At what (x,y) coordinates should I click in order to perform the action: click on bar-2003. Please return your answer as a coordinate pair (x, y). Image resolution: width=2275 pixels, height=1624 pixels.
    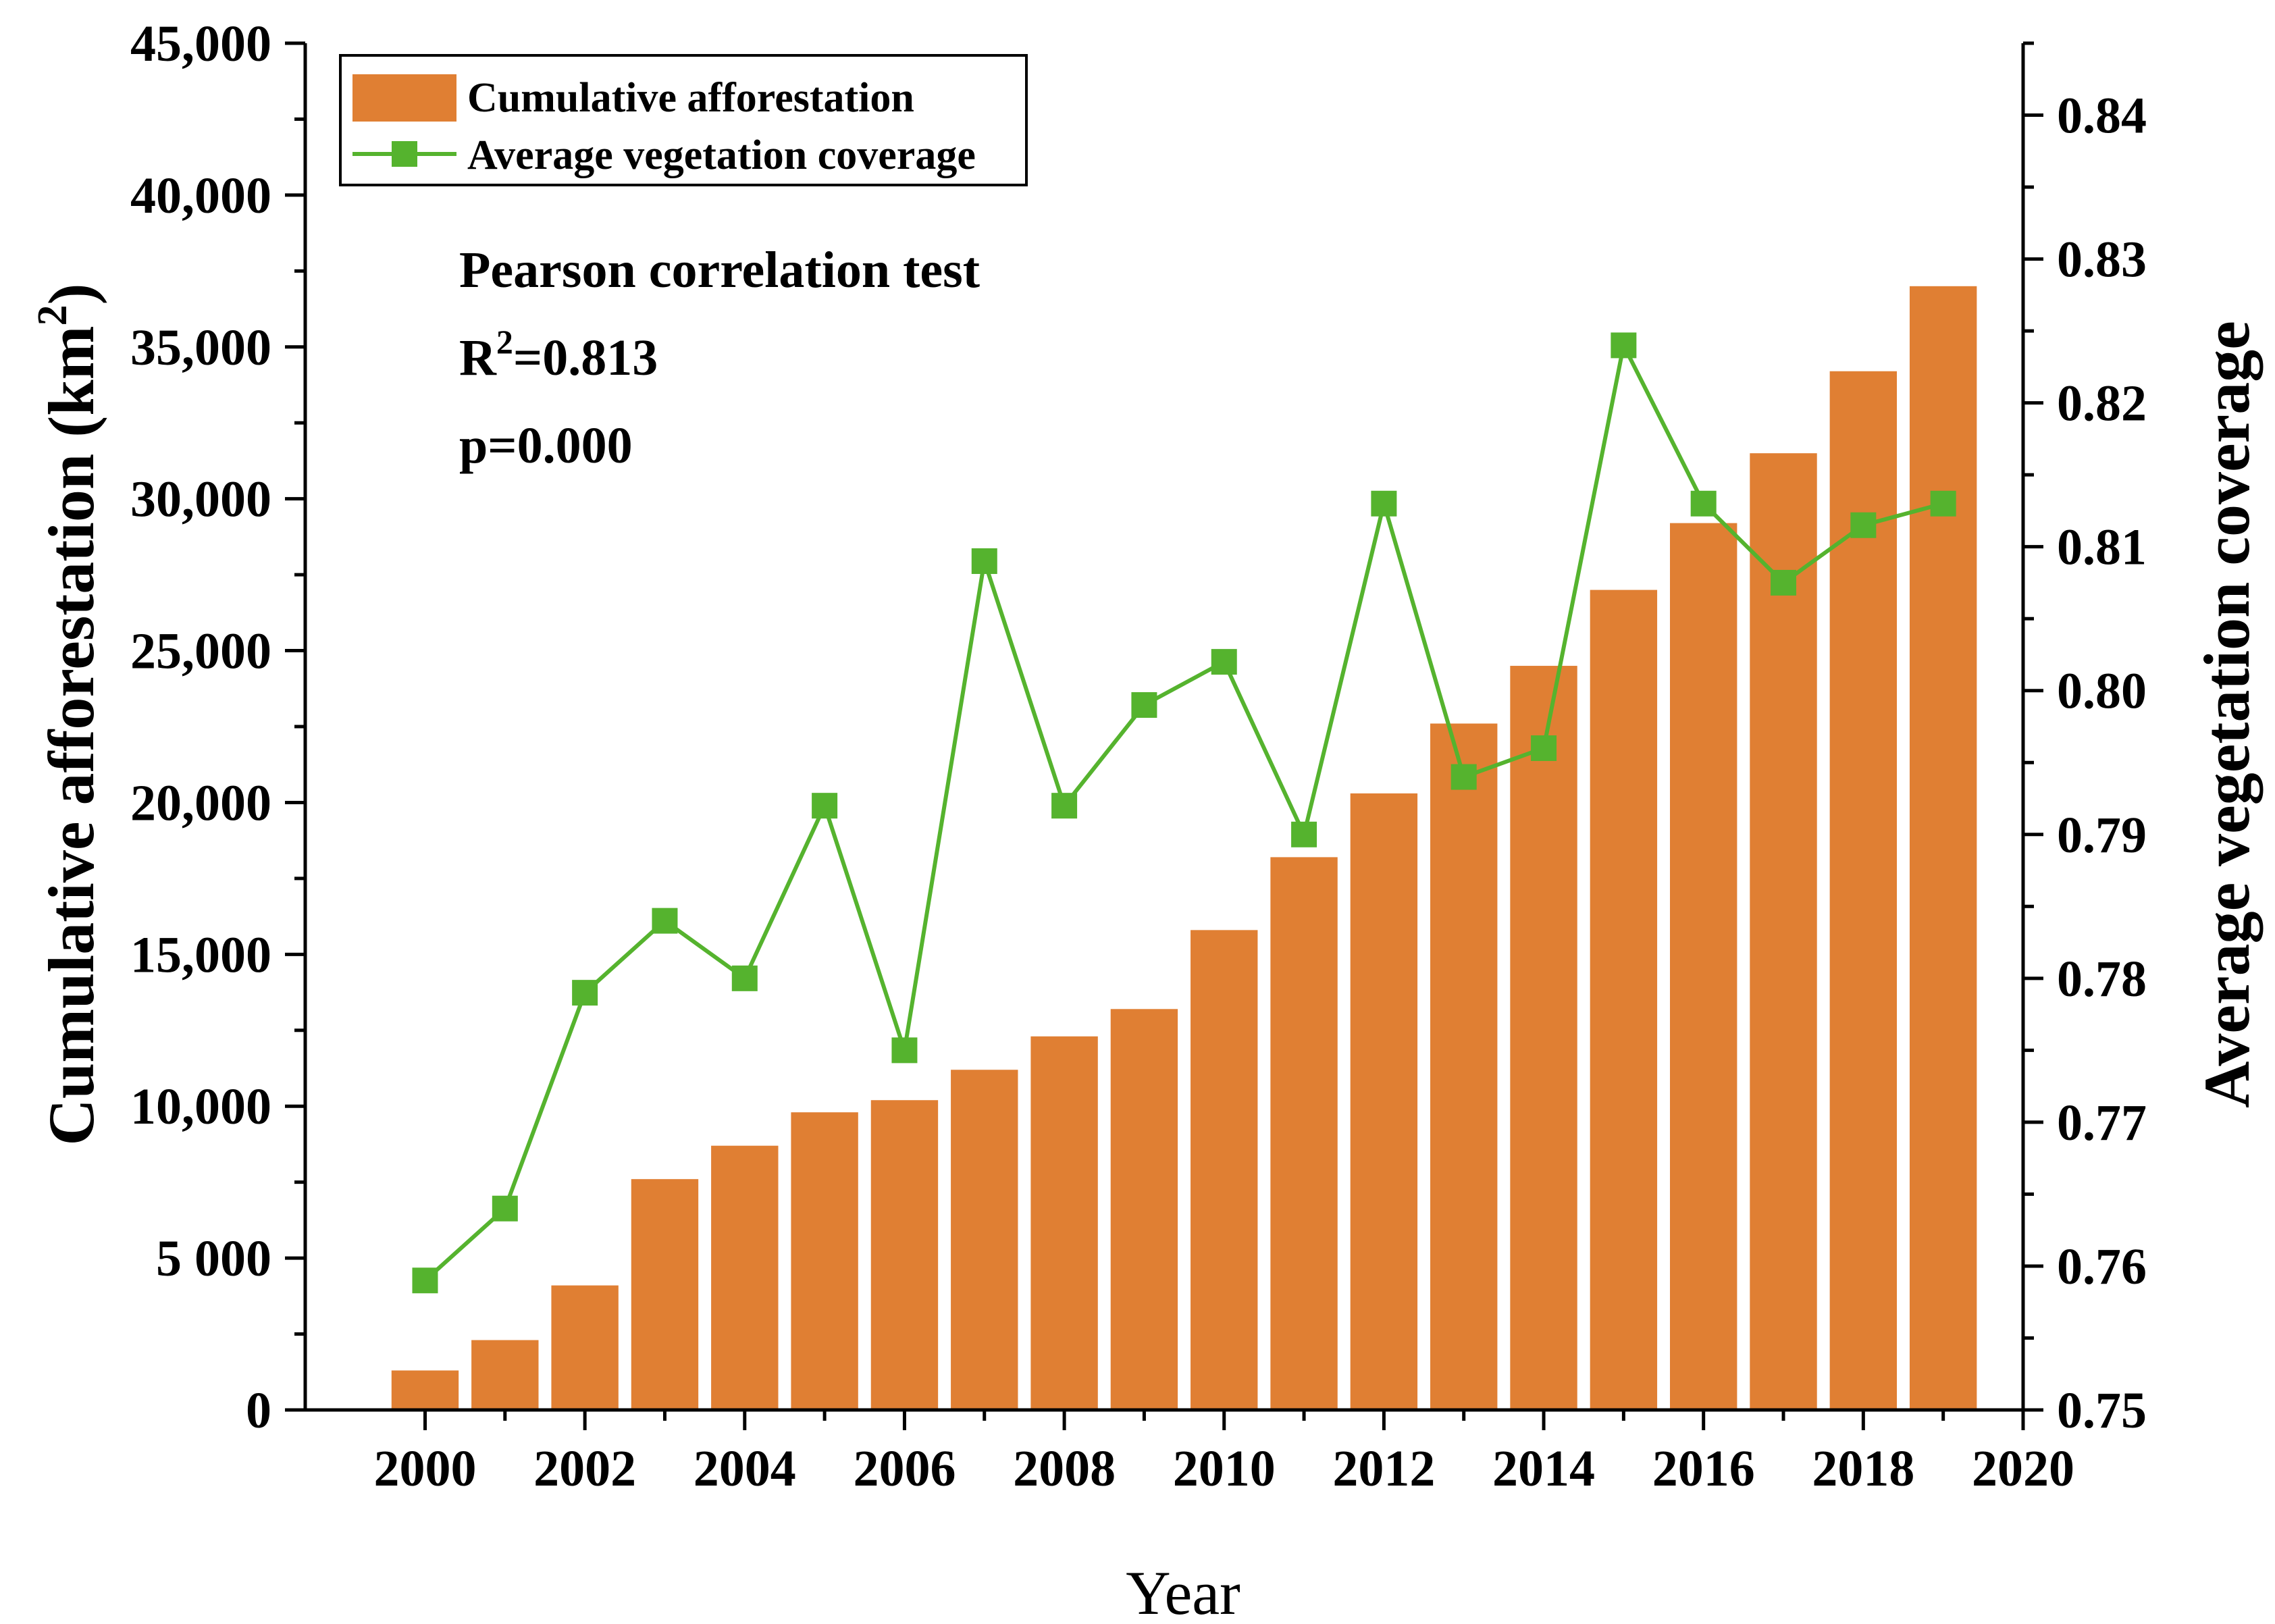
    Looking at the image, I should click on (665, 1295).